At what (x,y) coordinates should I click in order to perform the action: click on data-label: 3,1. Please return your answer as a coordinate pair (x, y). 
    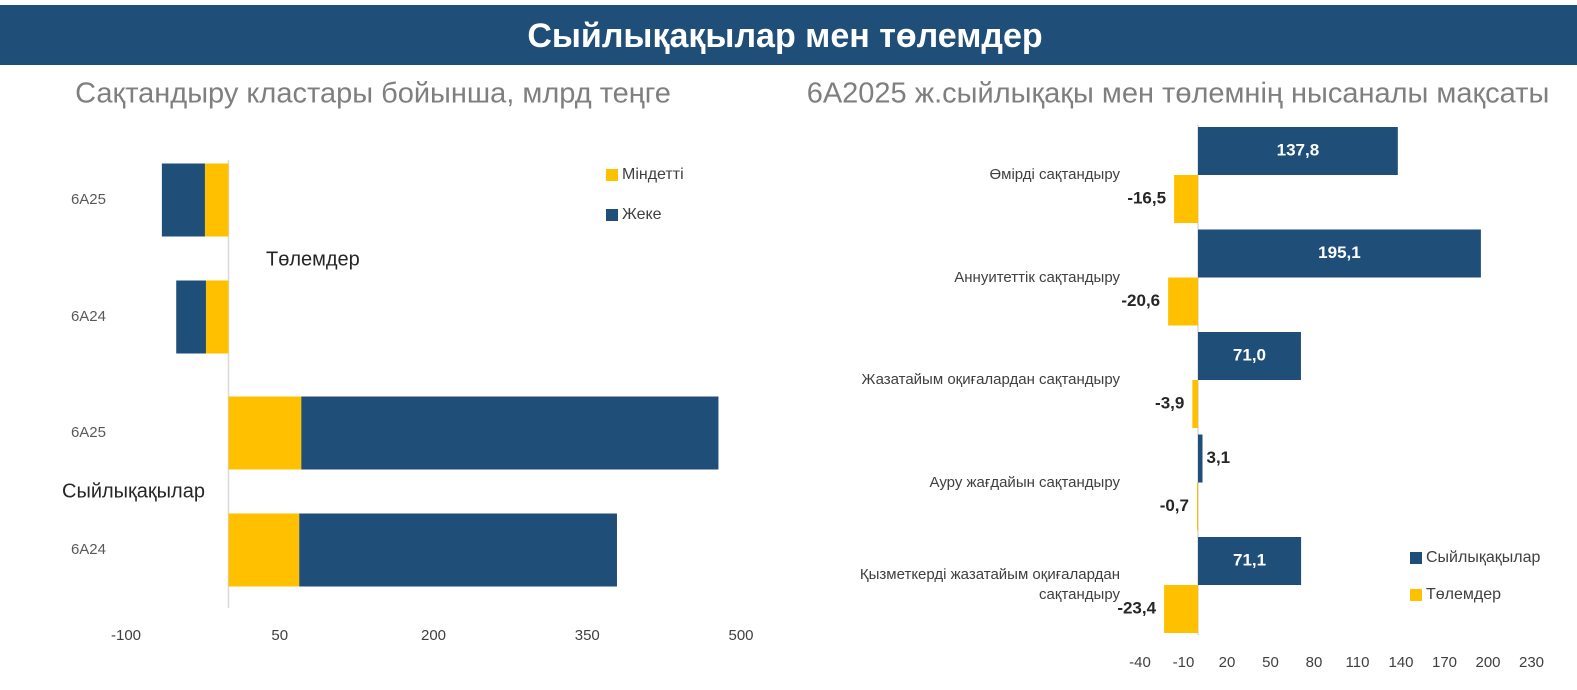
    Looking at the image, I should click on (1218, 457).